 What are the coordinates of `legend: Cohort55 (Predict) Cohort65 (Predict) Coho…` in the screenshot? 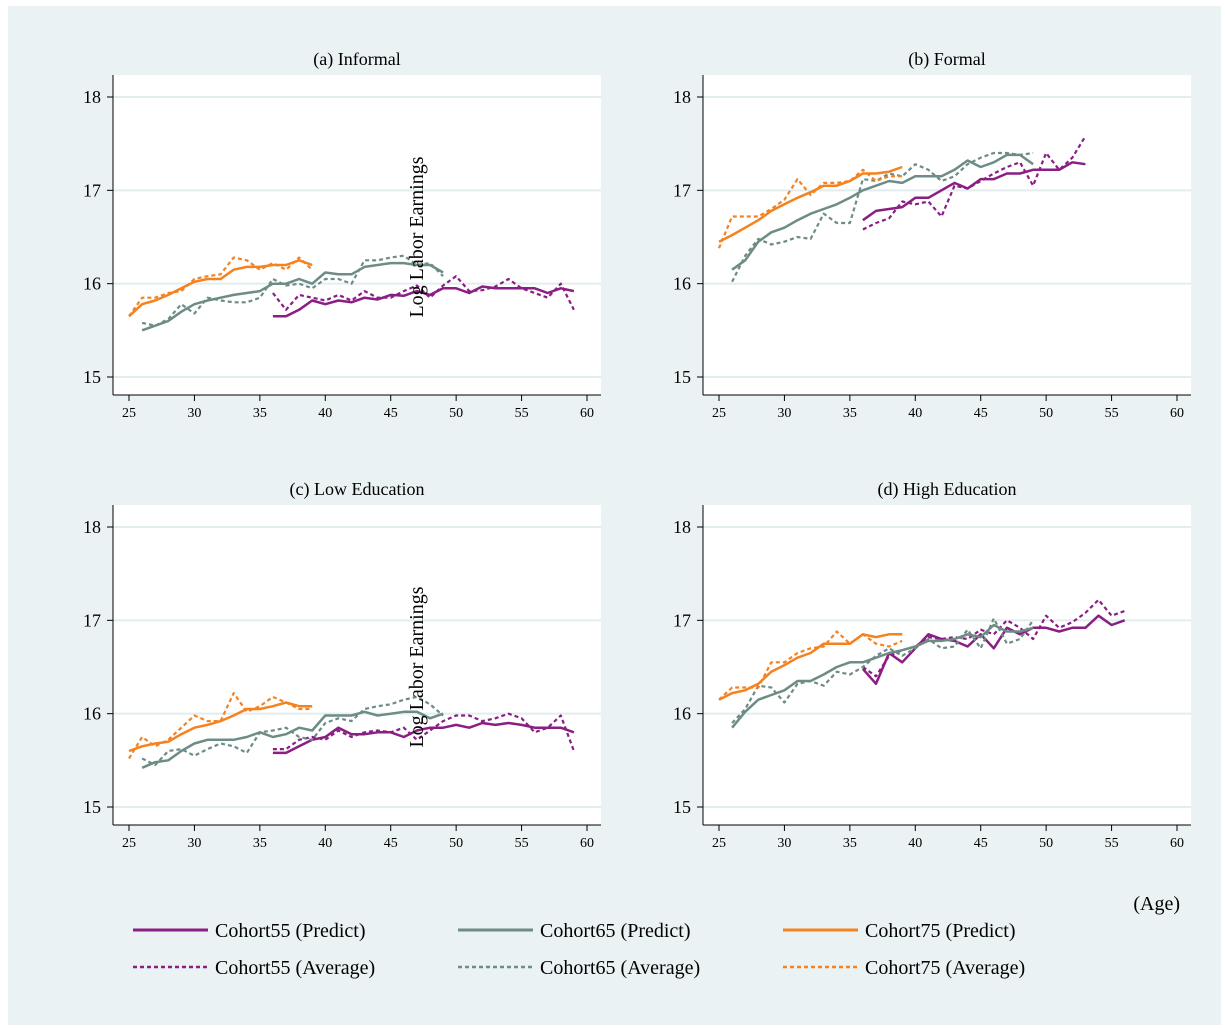 It's located at (579, 949).